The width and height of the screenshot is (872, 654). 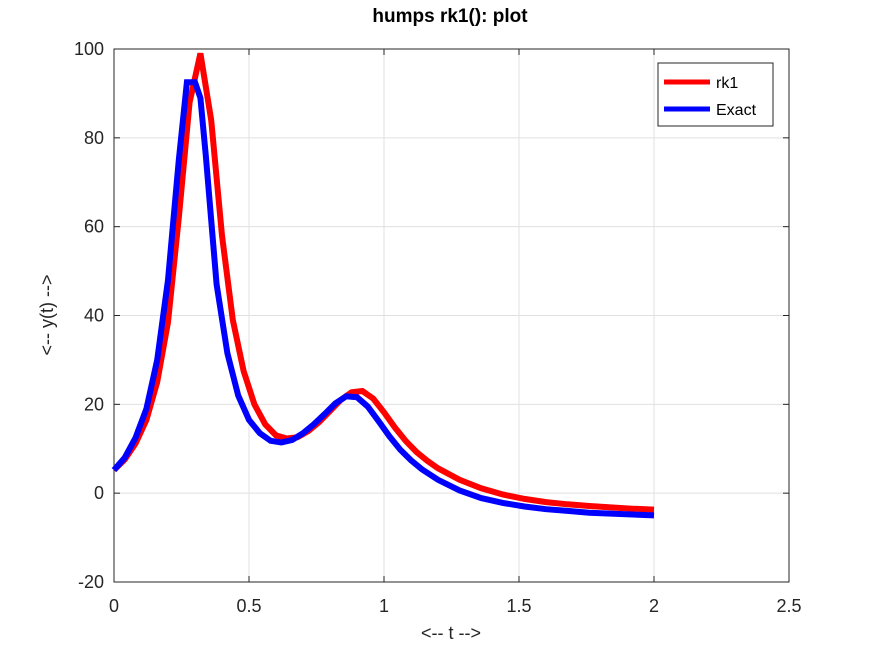 What do you see at coordinates (727, 83) in the screenshot?
I see `legend-label-rk1: rk1` at bounding box center [727, 83].